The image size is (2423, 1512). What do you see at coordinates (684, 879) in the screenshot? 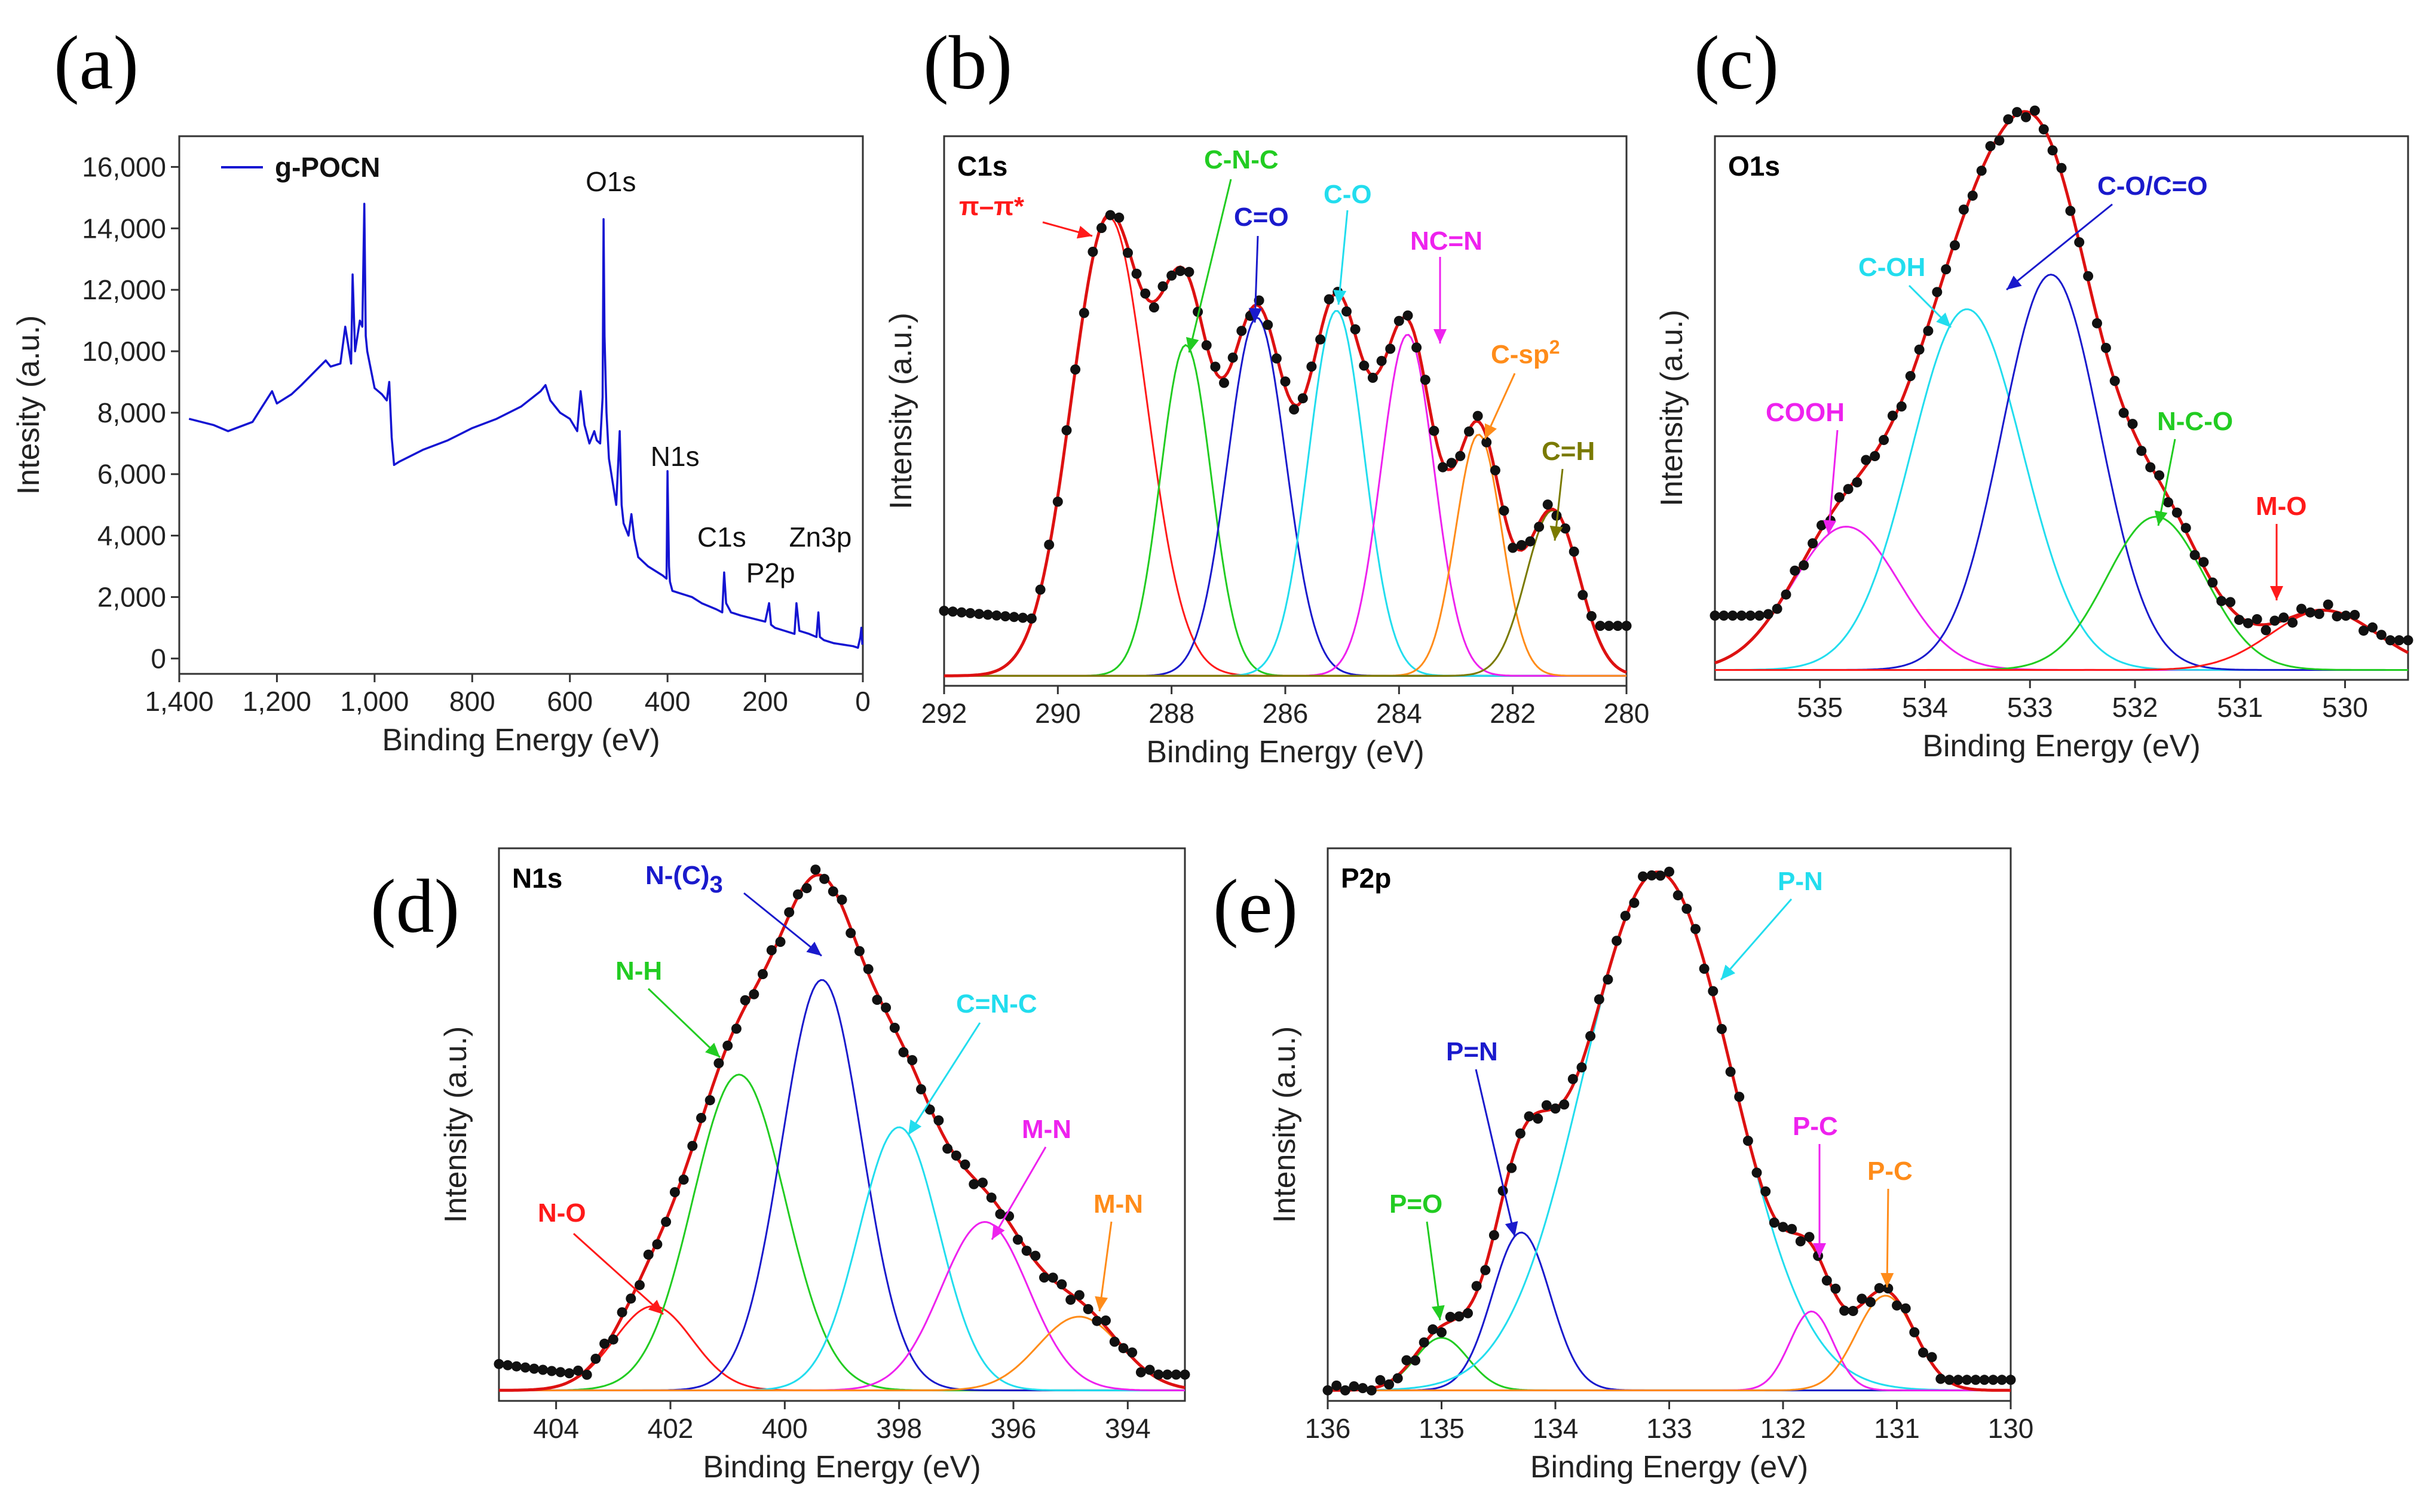
I see `peak-label: N-(C)3` at bounding box center [684, 879].